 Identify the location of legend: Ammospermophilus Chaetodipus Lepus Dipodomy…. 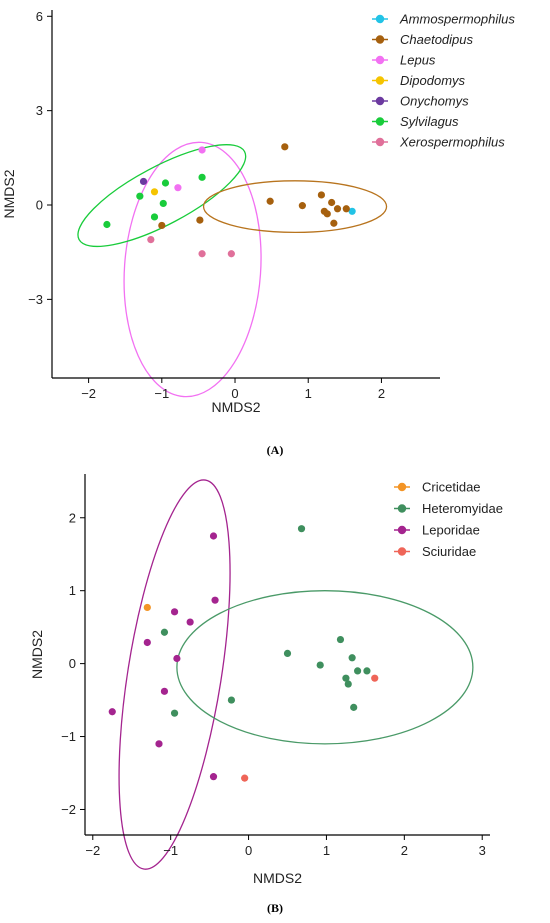
(443, 81).